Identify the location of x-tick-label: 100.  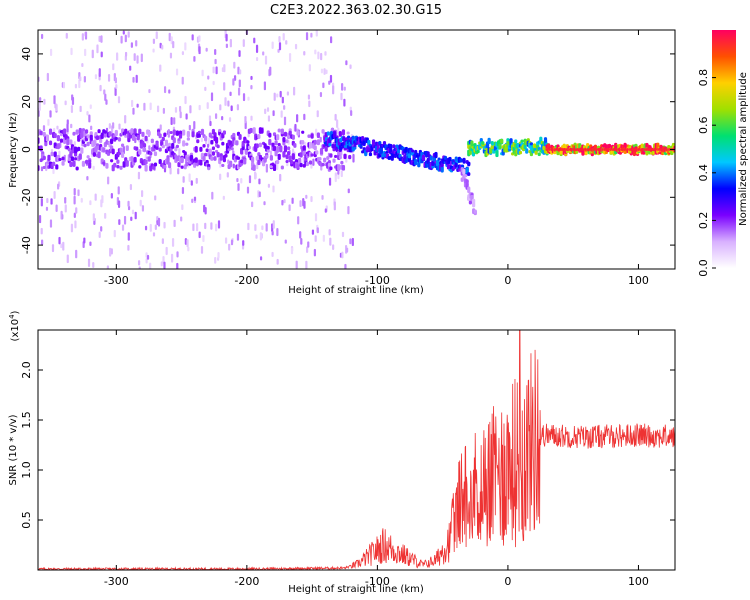
(638, 280).